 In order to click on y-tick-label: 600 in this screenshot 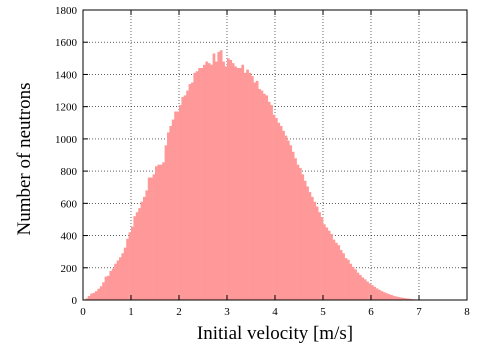, I will do `click(69, 204)`.